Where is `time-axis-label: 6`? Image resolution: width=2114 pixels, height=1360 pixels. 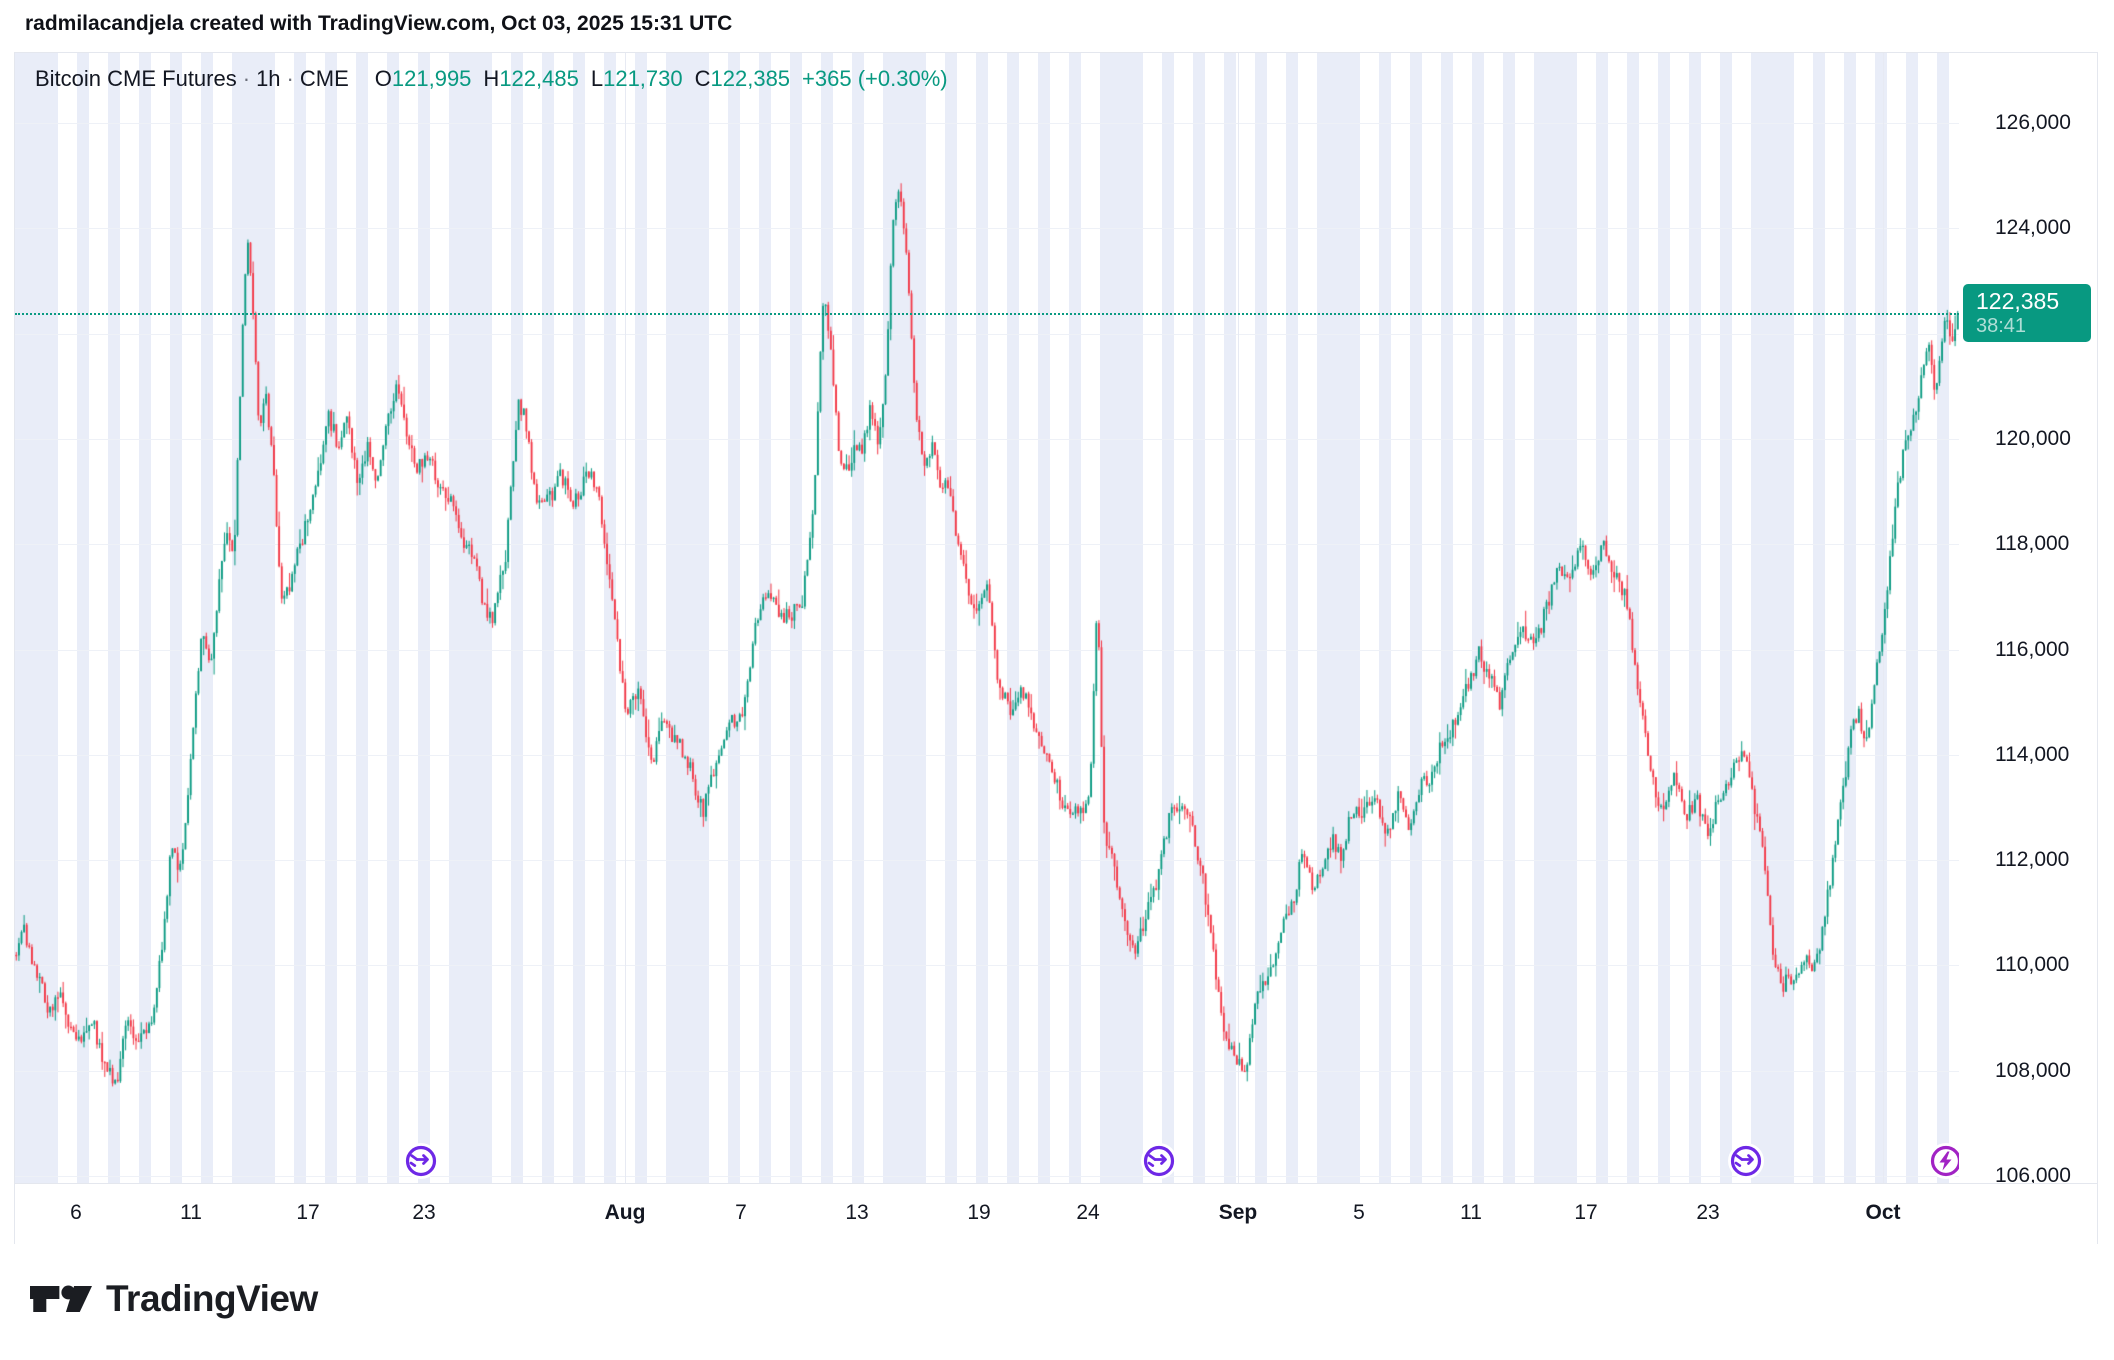
time-axis-label: 6 is located at coordinates (76, 1212).